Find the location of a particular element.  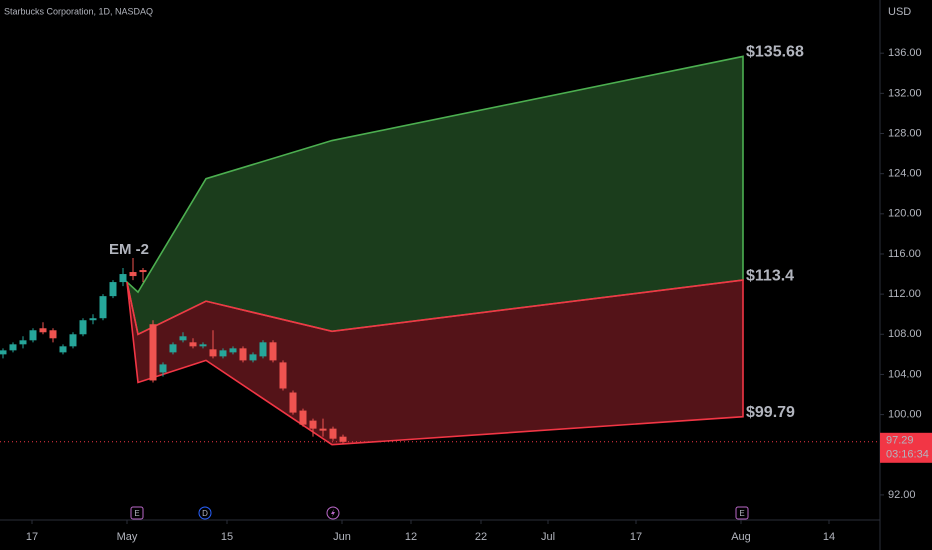

x-tick-label: 12 is located at coordinates (411, 537).